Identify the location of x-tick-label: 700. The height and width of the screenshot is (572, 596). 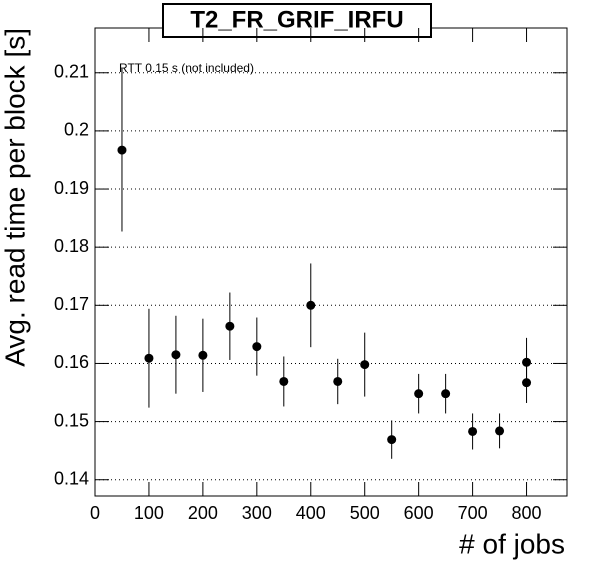
(473, 513).